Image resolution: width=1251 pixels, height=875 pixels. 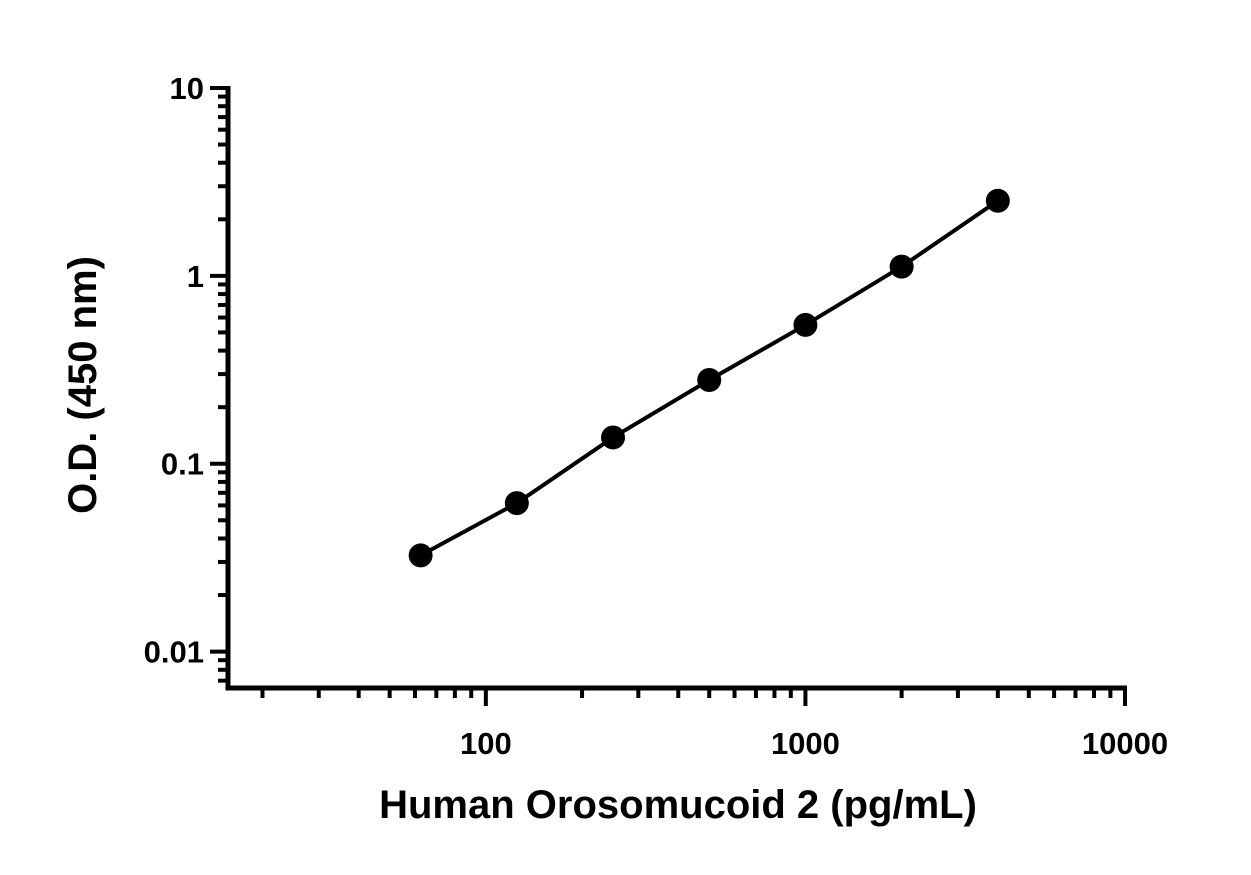 I want to click on y-tick-label: 1, so click(x=195, y=276).